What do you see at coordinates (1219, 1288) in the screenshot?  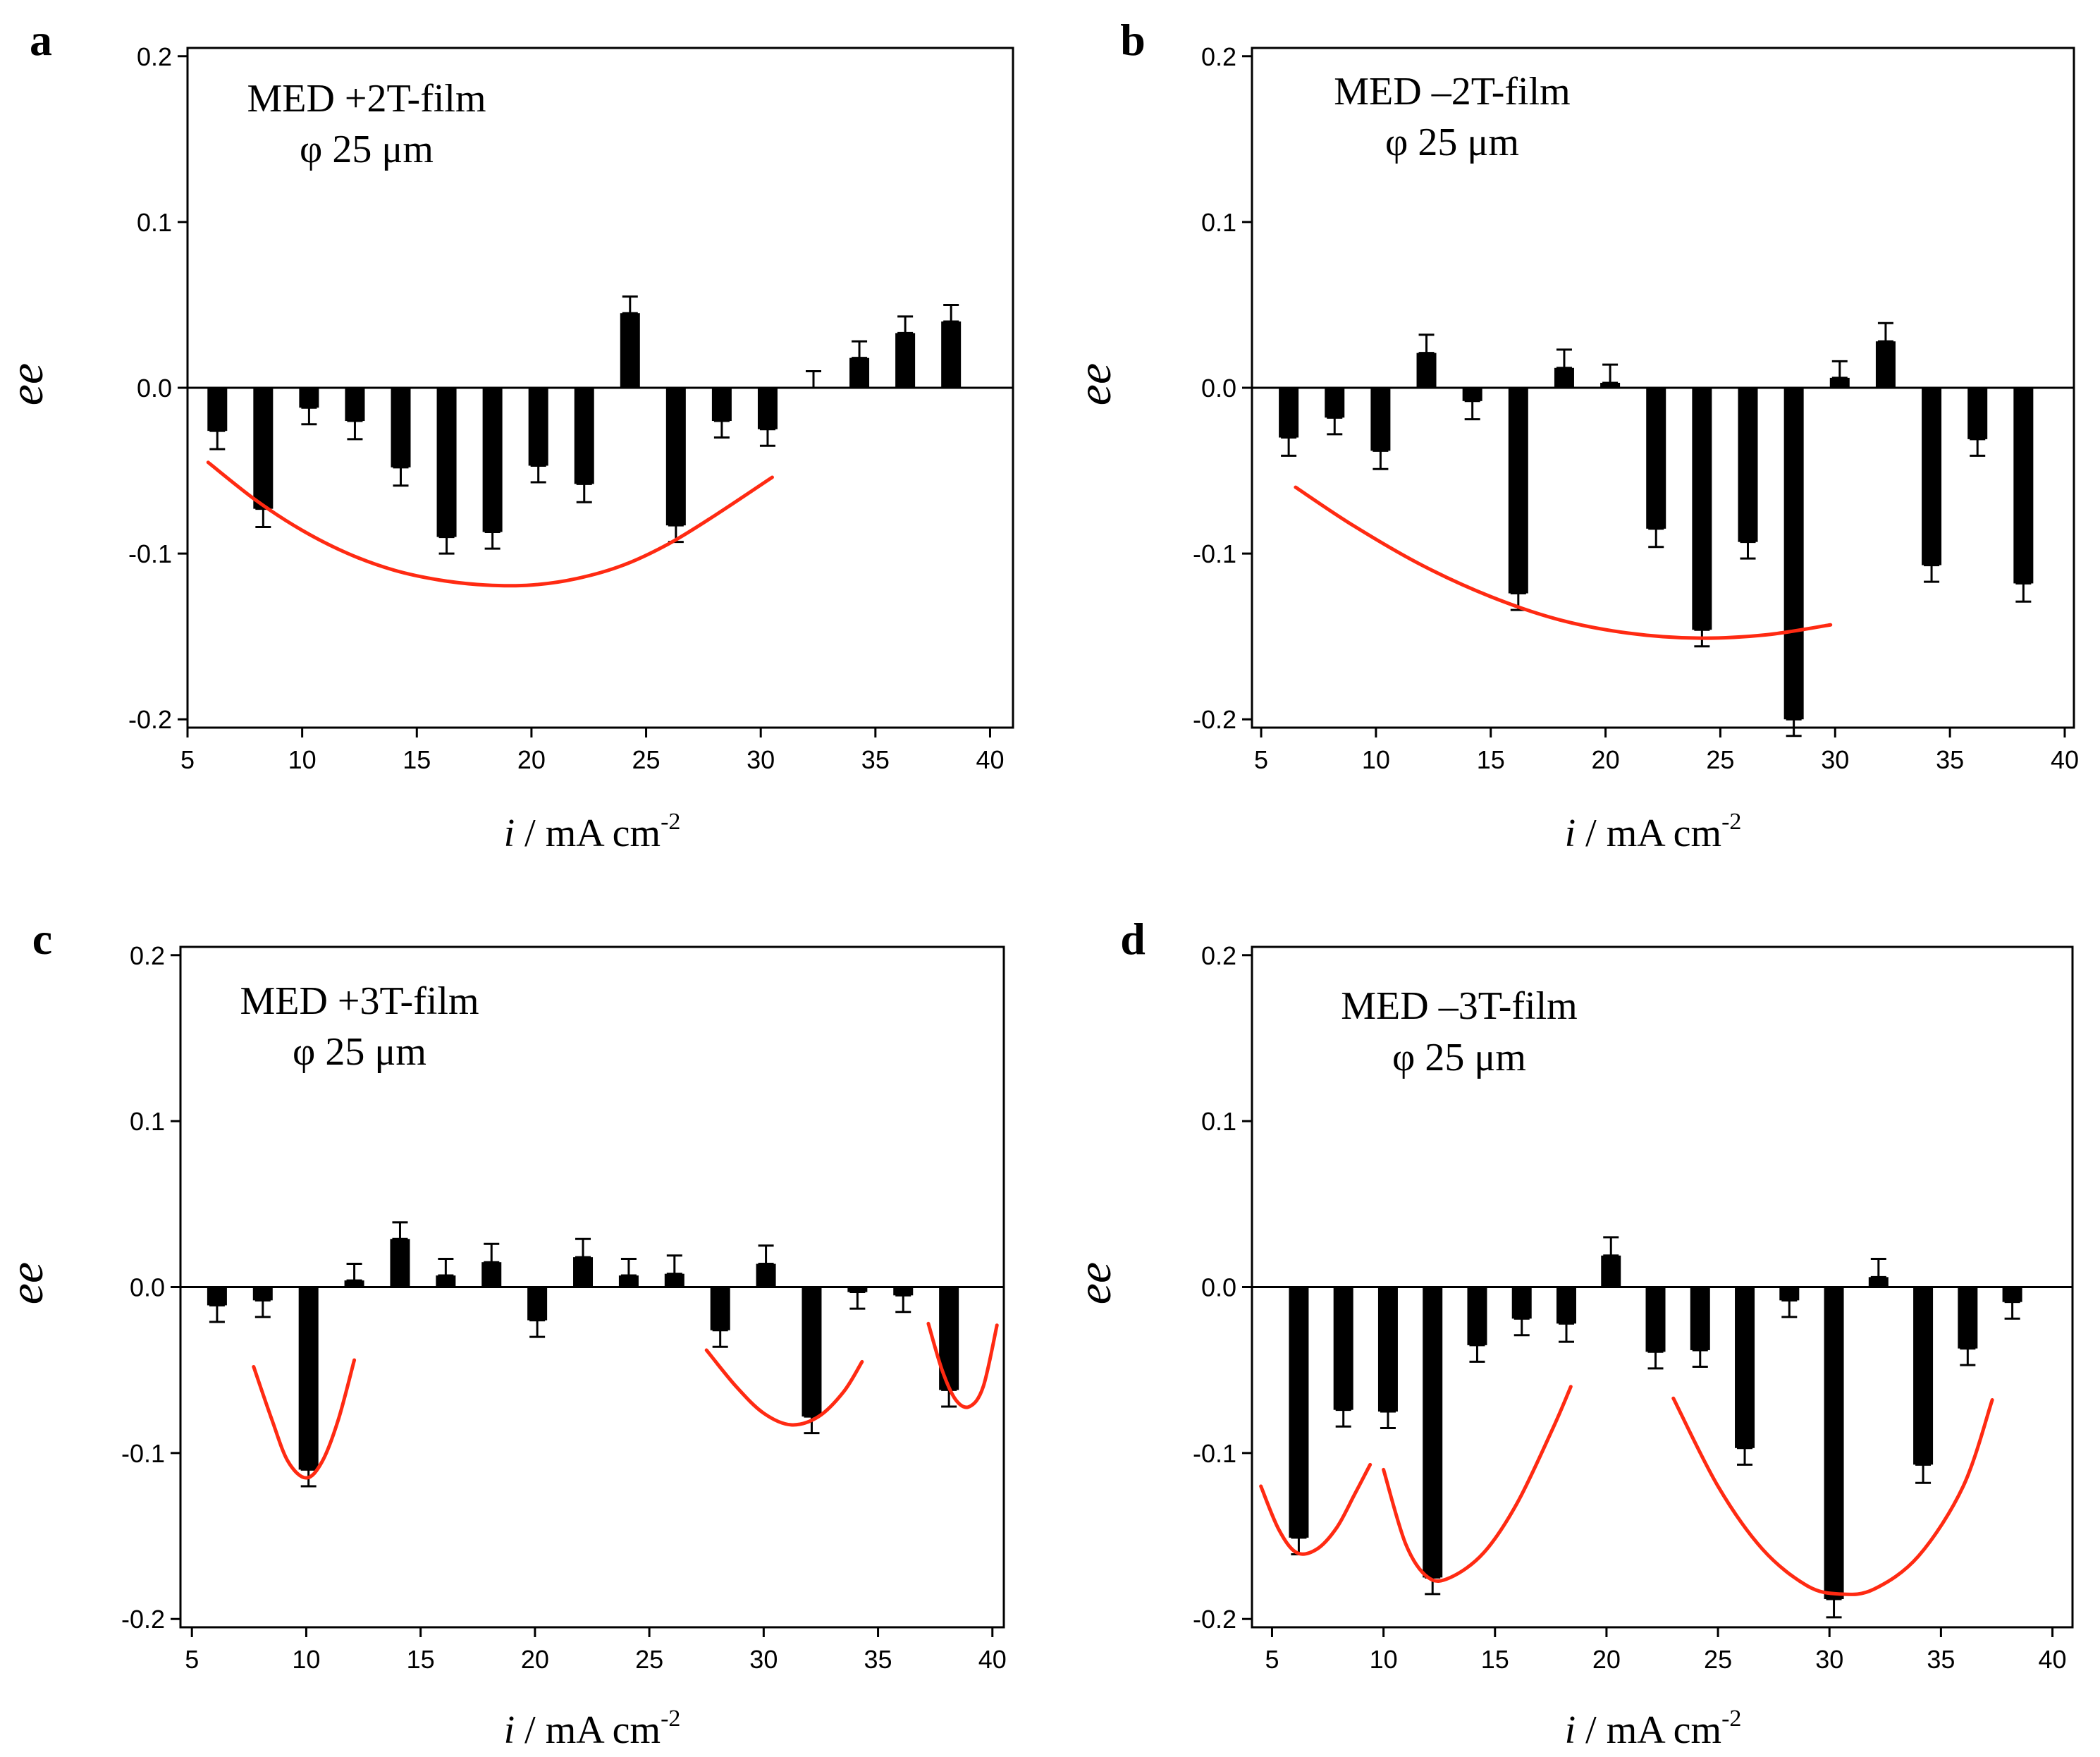 I see `y-tick-label: 0.0` at bounding box center [1219, 1288].